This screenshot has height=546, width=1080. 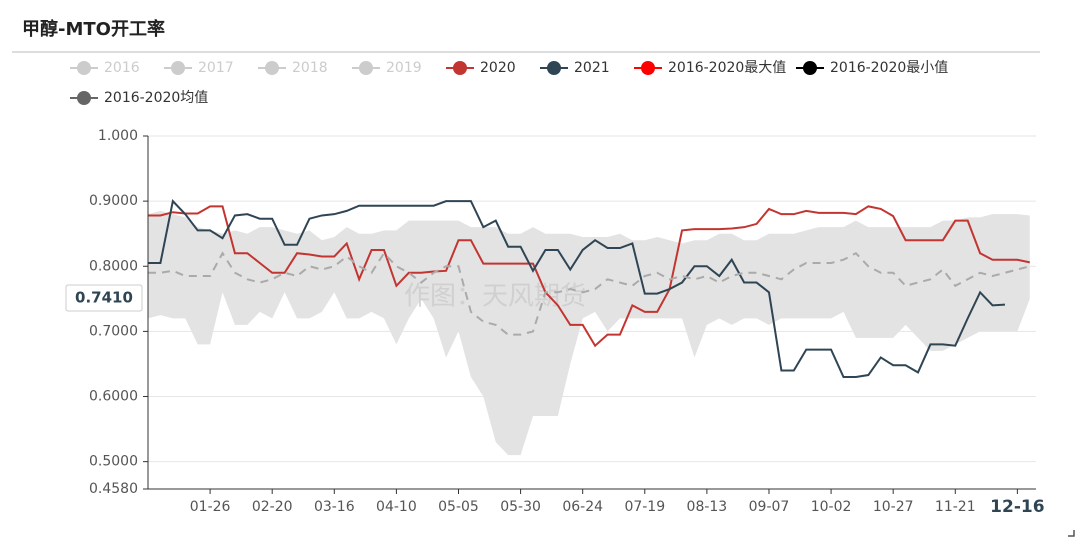 I want to click on x-tick-label: 08-13, so click(x=707, y=507).